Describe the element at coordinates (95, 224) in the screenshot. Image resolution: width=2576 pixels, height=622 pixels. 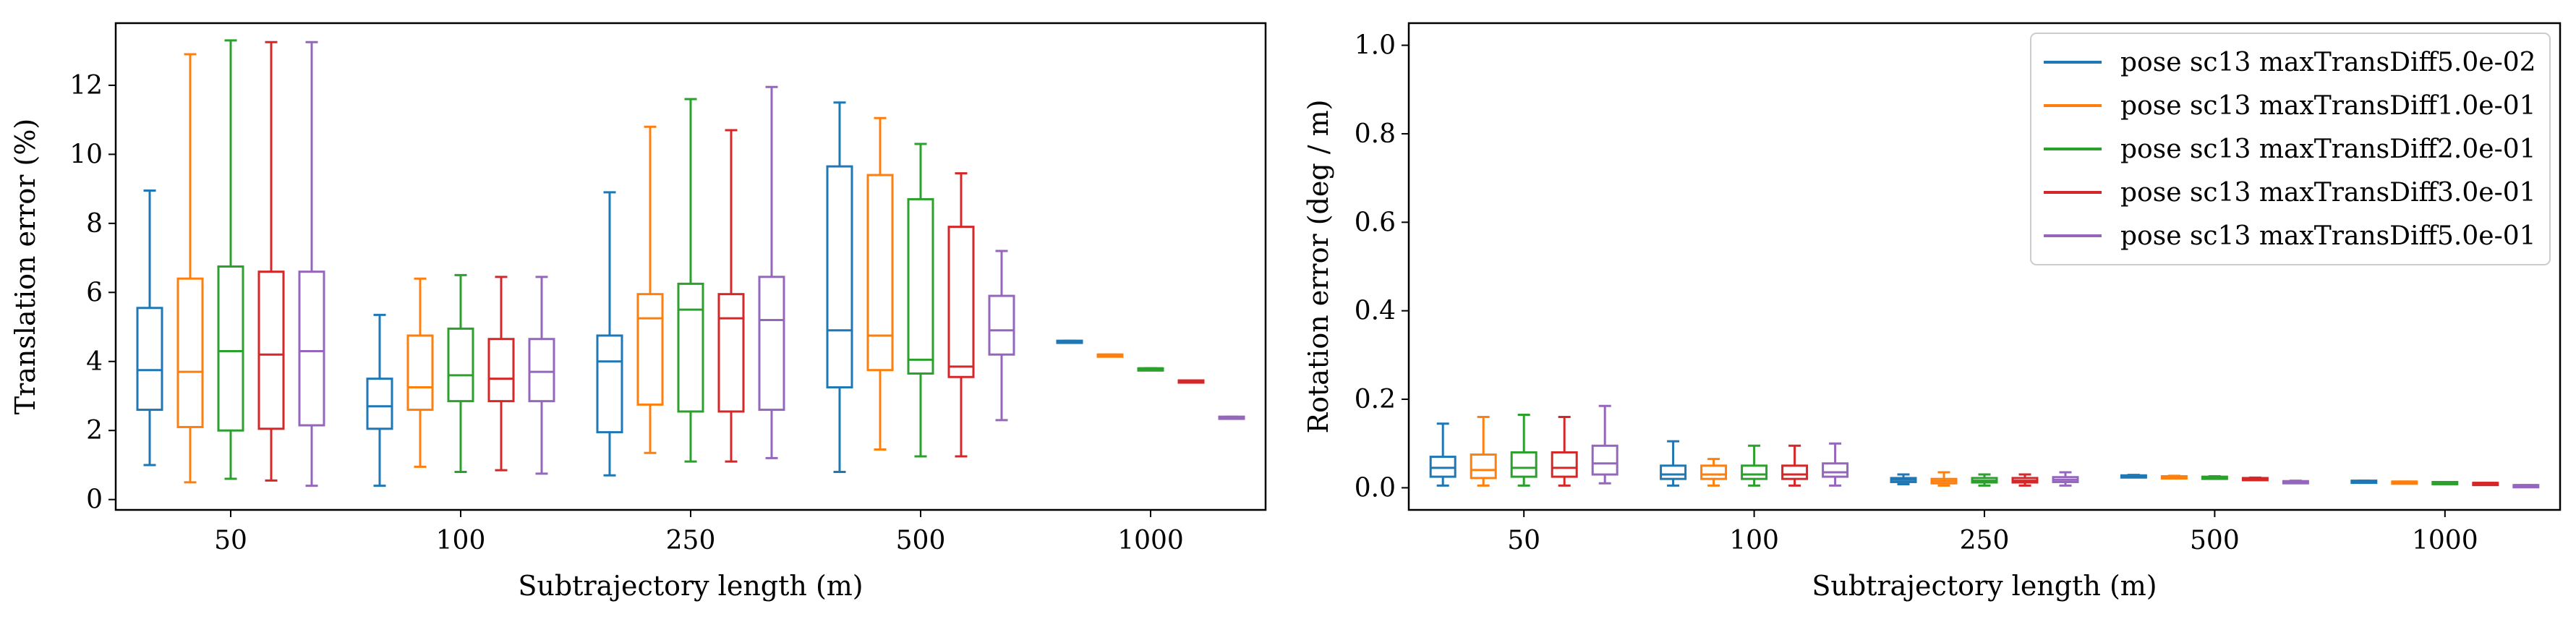
I see `y-tick-label: 8` at that location.